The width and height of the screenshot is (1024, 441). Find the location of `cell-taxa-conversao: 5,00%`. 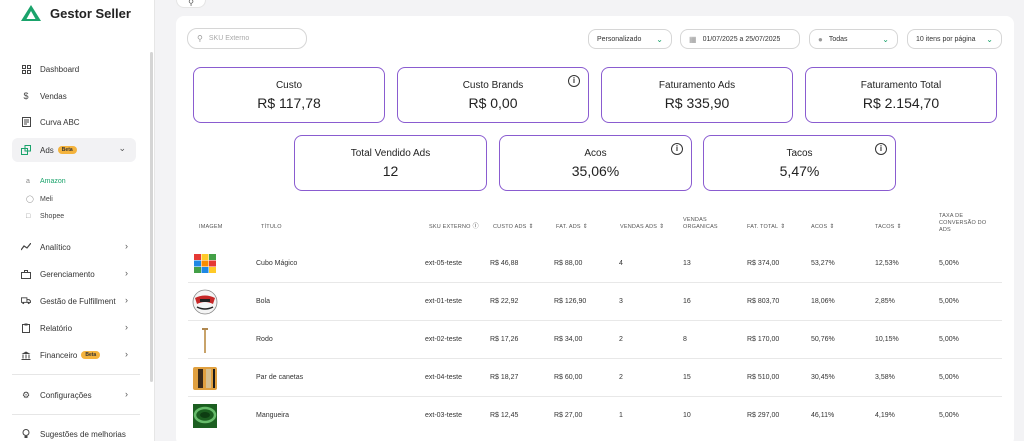

cell-taxa-conversao: 5,00% is located at coordinates (949, 339).